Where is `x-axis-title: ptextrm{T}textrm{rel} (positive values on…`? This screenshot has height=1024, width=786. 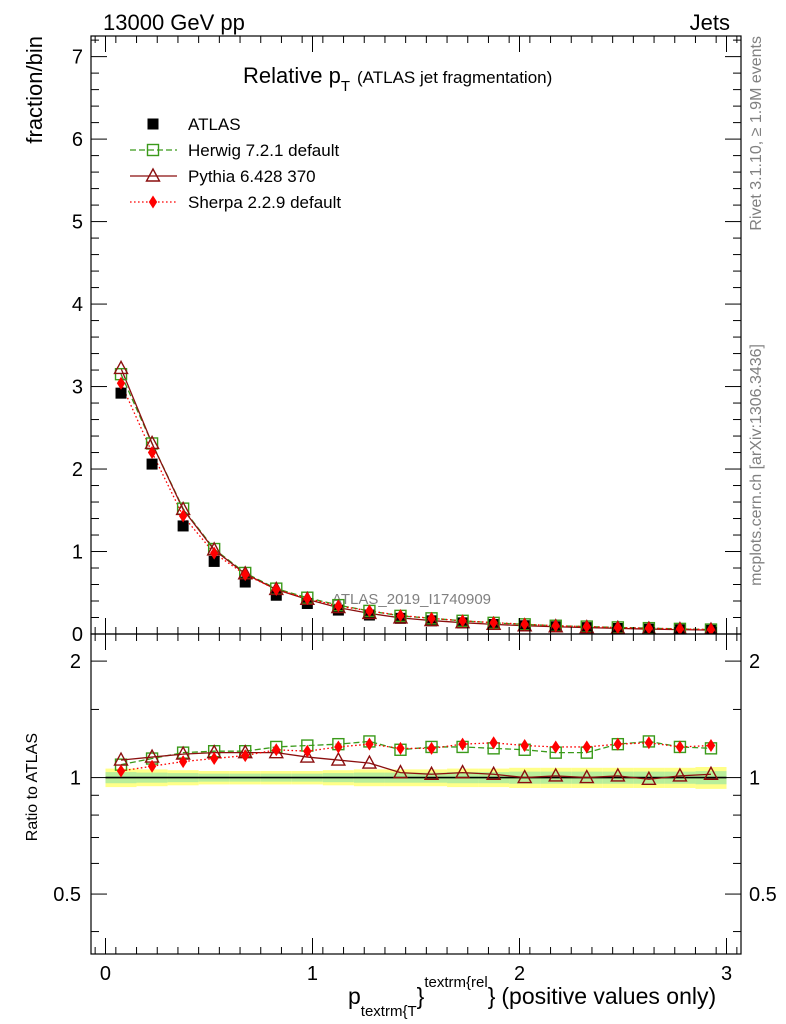
x-axis-title: ptextrm{T}textrm{rel} (positive values on… is located at coordinates (532, 997).